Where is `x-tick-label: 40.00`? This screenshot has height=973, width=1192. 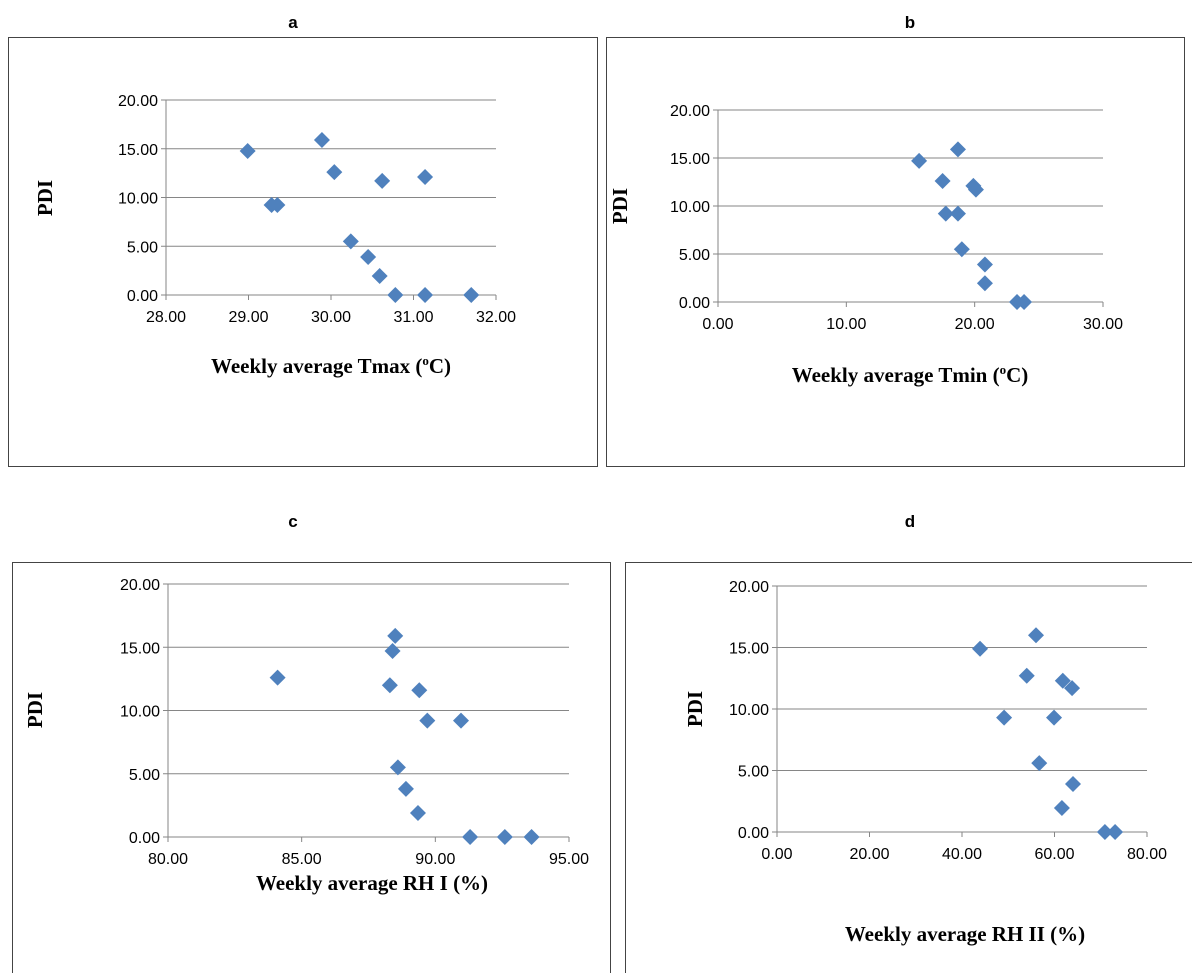 x-tick-label: 40.00 is located at coordinates (962, 854).